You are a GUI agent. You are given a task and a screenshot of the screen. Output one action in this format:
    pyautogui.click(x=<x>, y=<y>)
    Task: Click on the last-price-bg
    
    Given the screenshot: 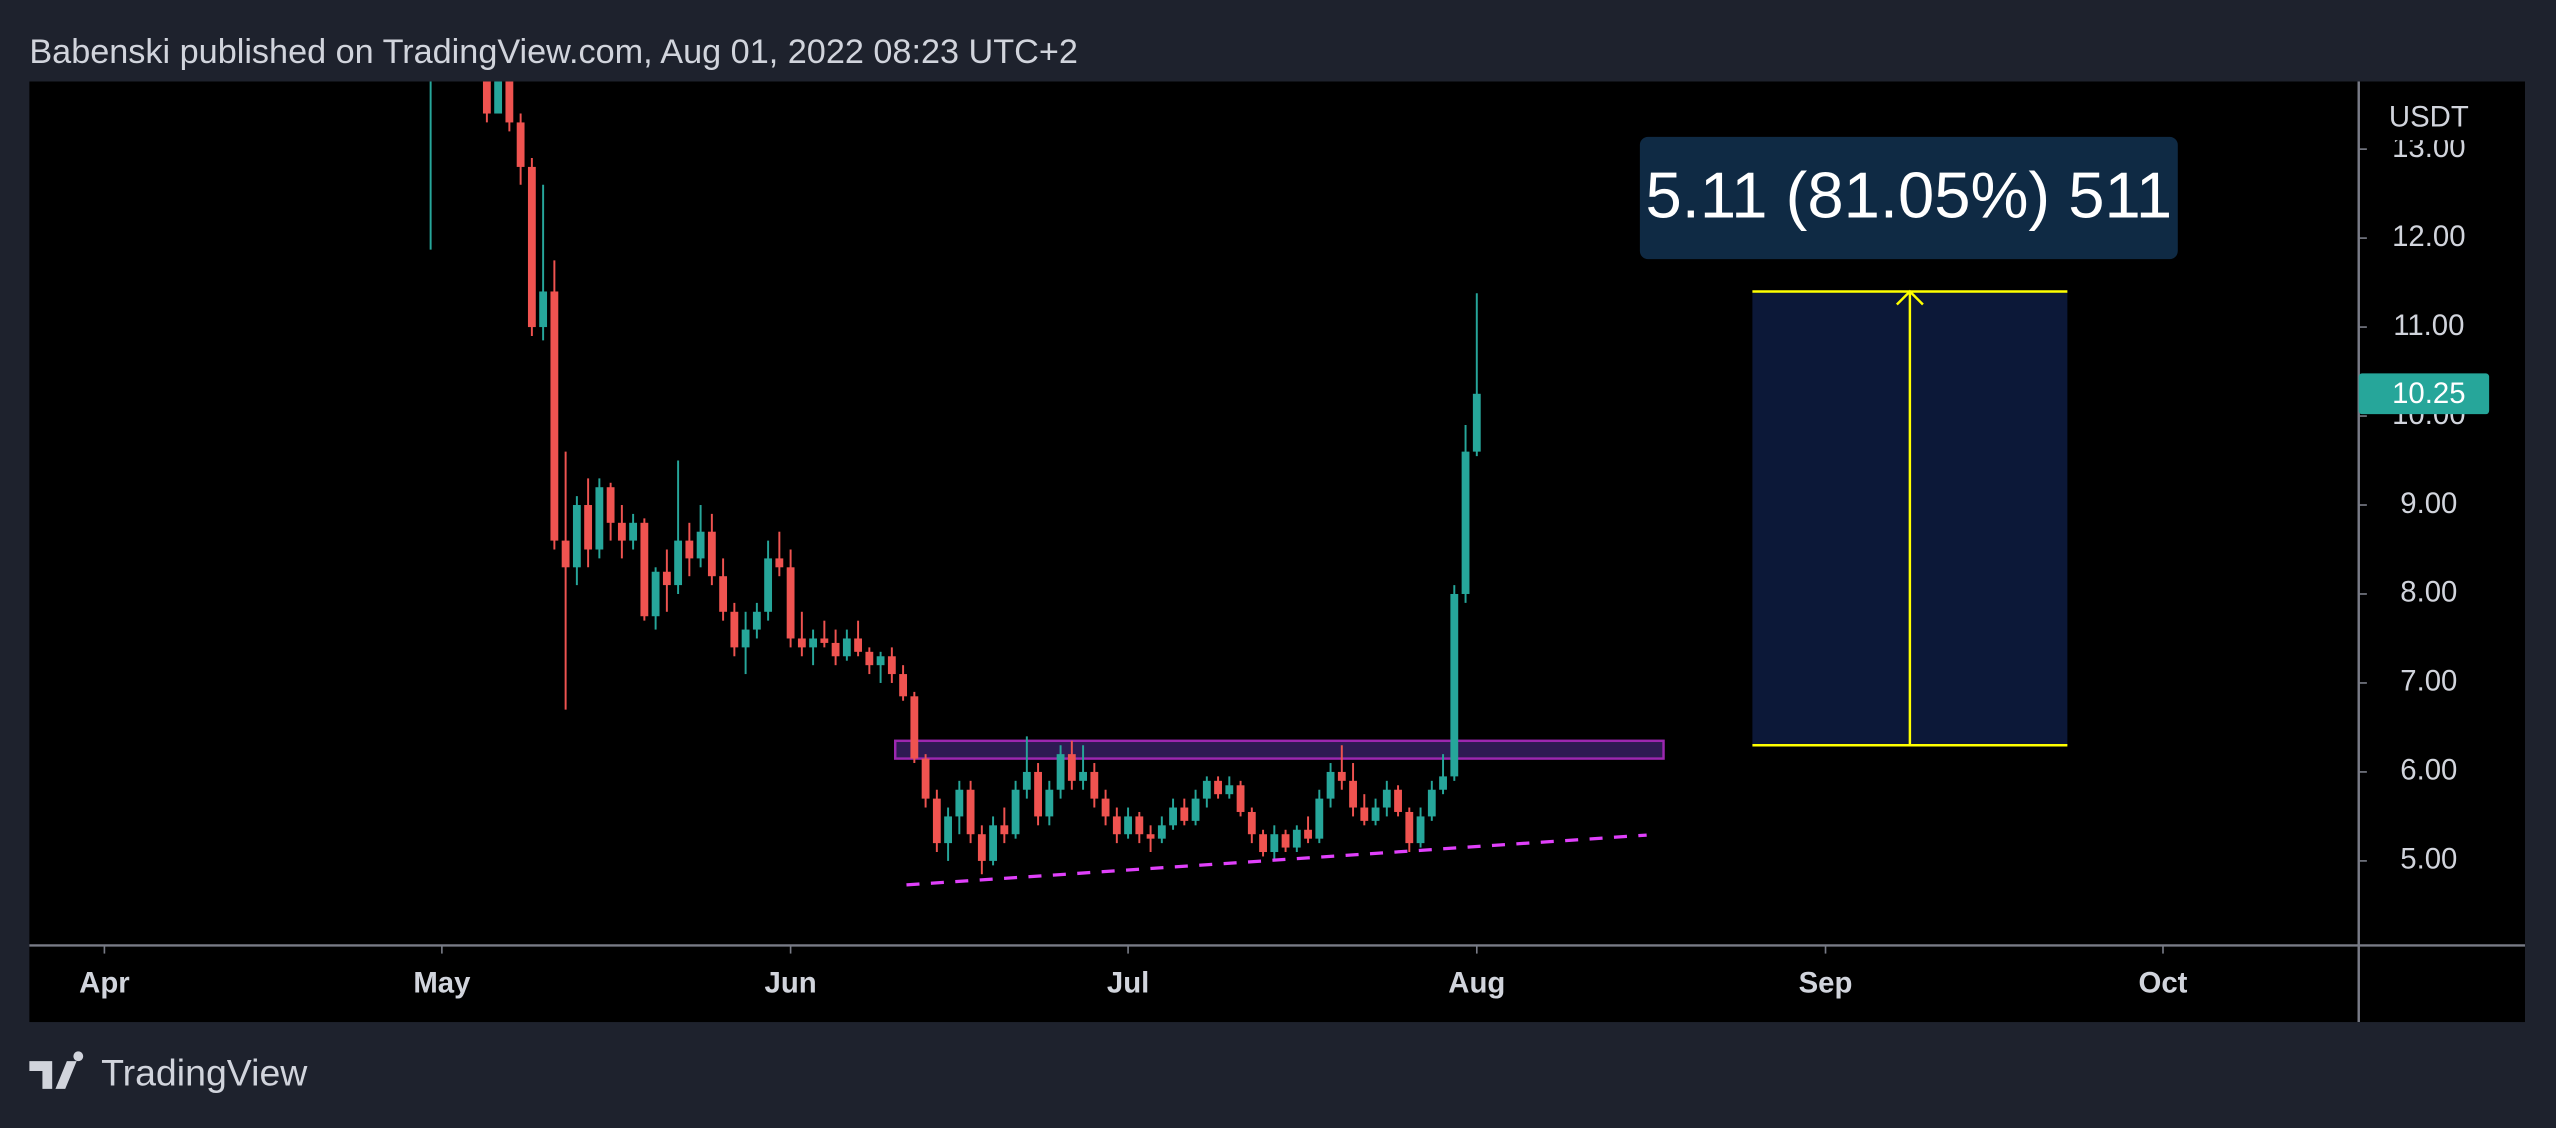 What is the action you would take?
    pyautogui.click(x=2424, y=394)
    